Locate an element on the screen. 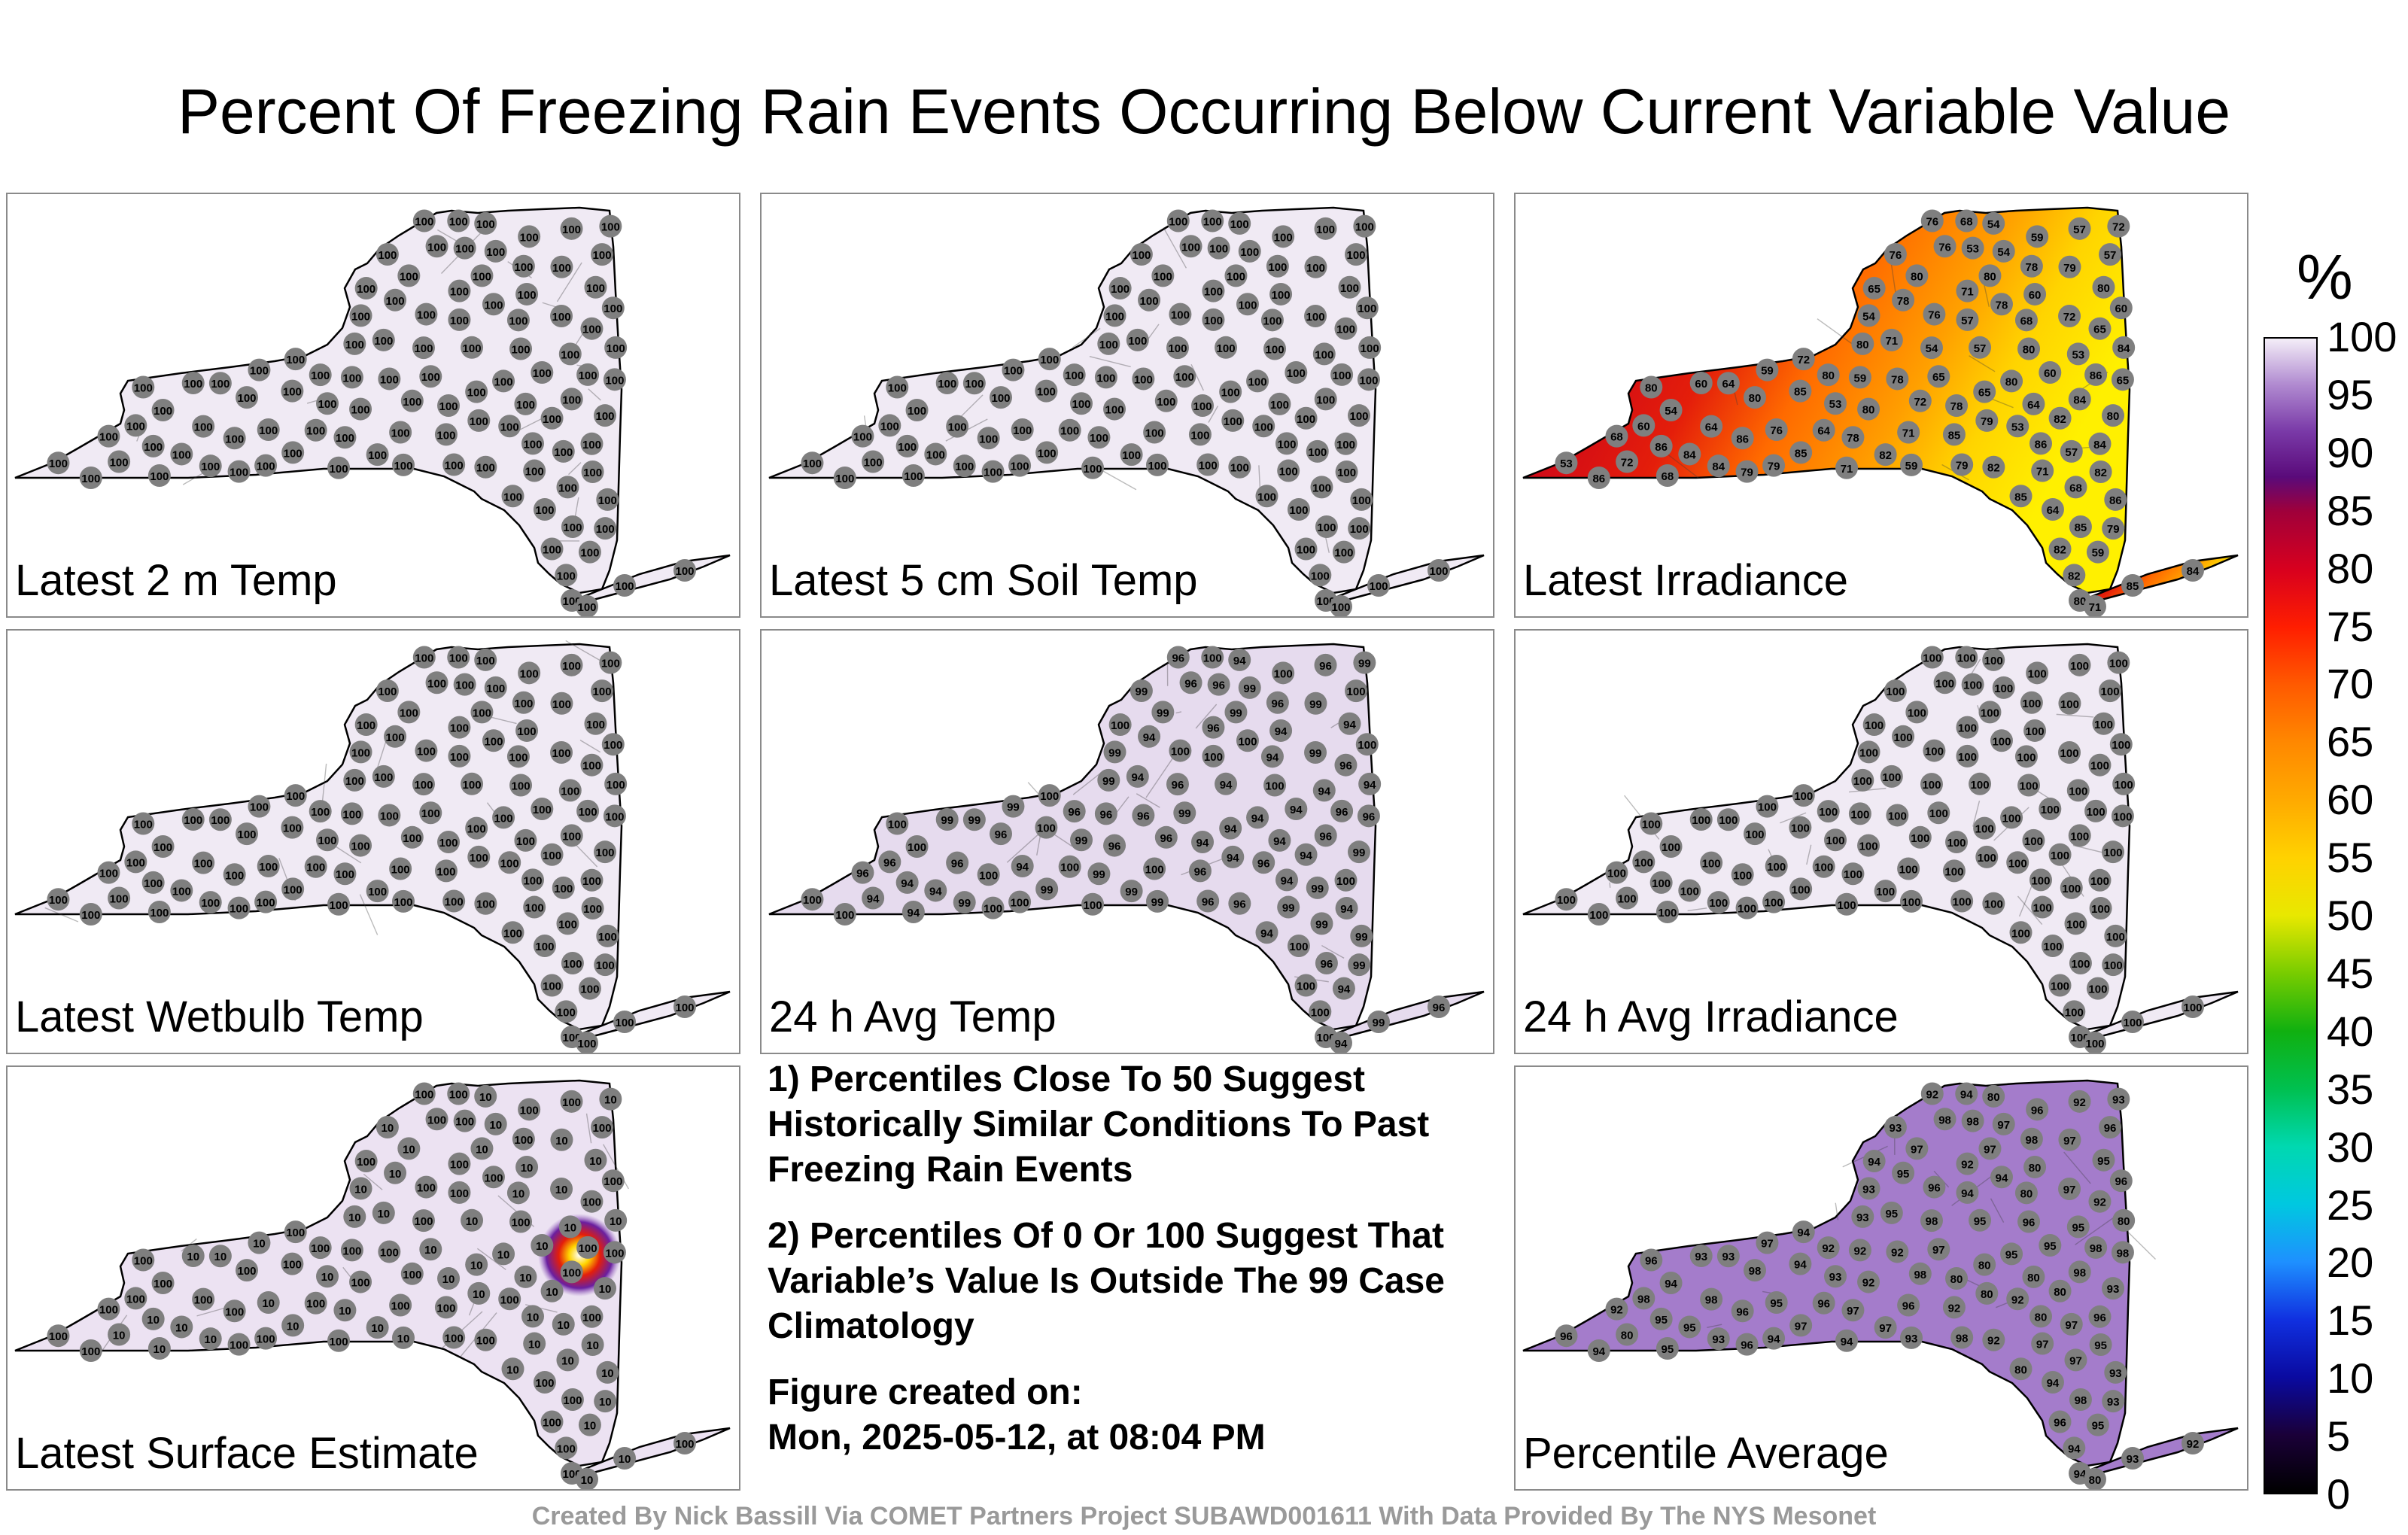 This screenshot has height=1535, width=2408. station-value: 82 is located at coordinates (2060, 419).